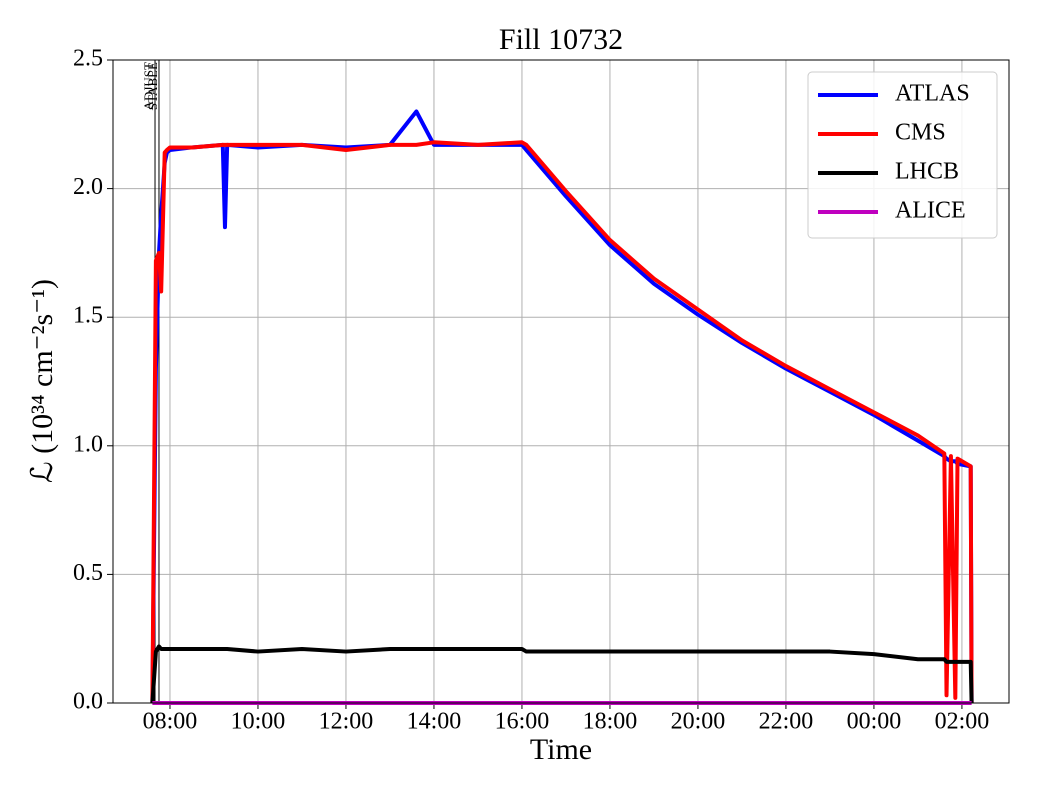 This screenshot has height=800, width=1040. I want to click on legend-label: LHCB, so click(927, 172).